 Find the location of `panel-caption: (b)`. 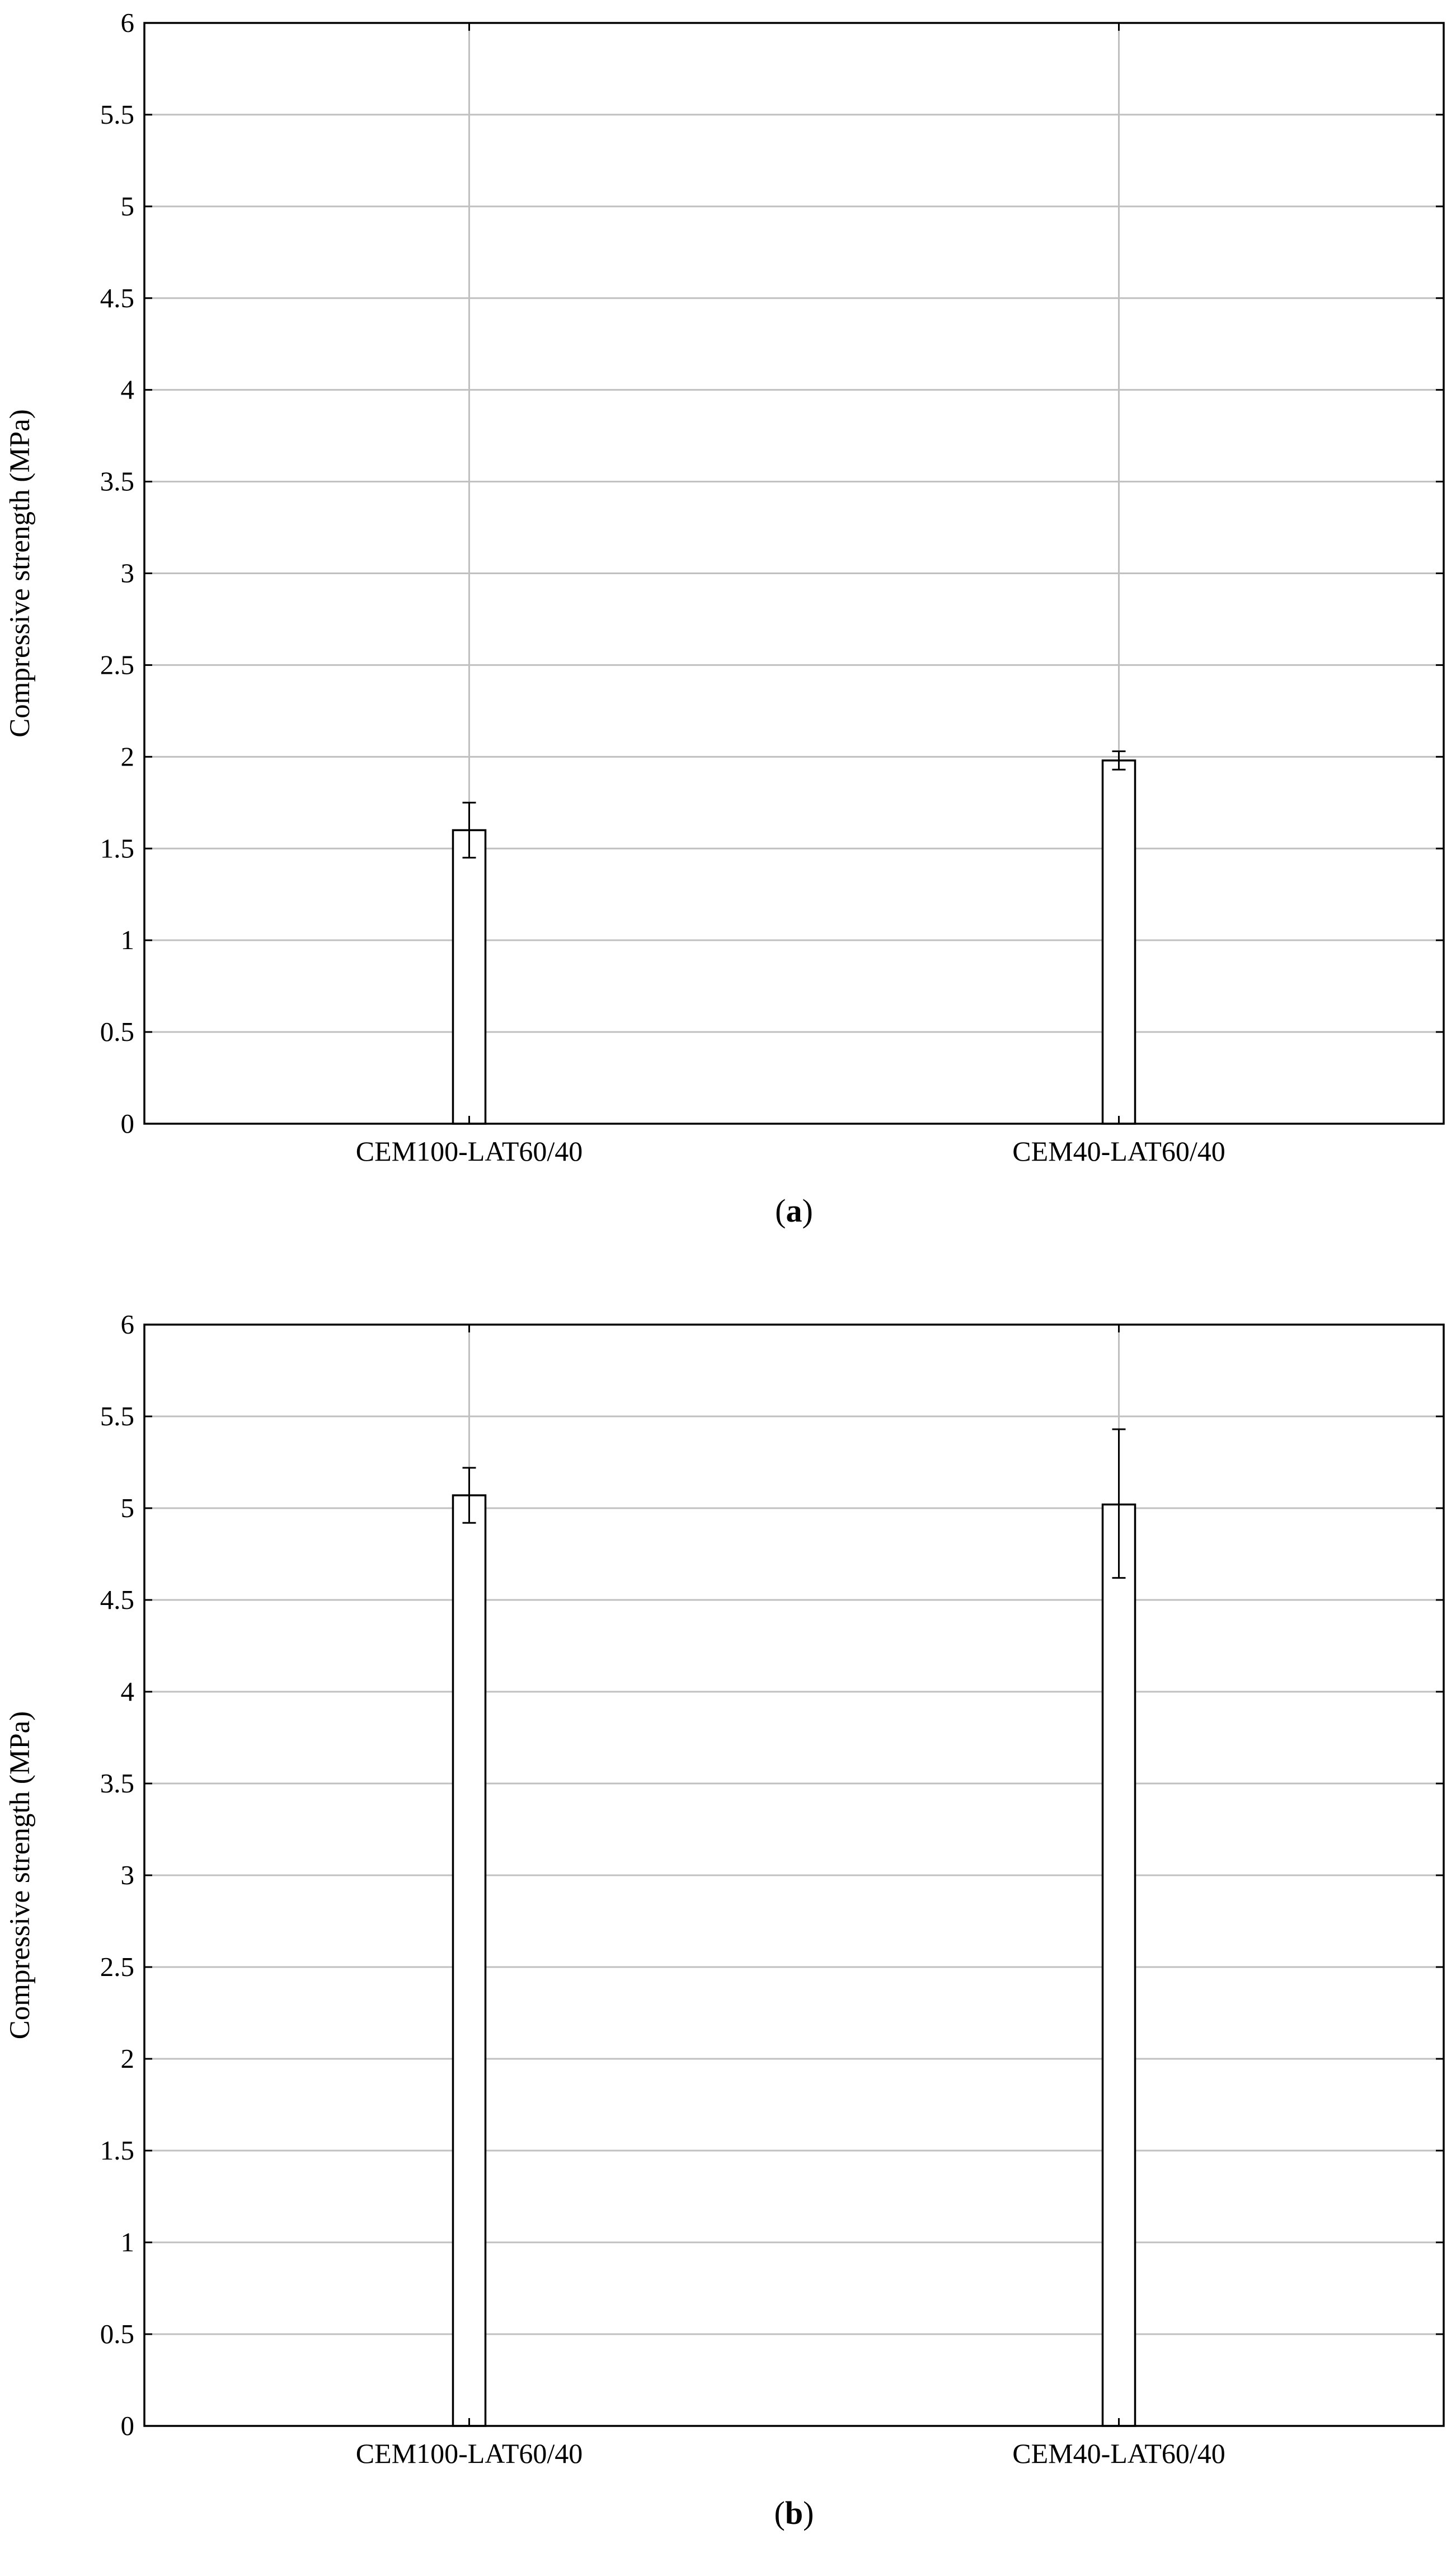

panel-caption: (b) is located at coordinates (794, 2513).